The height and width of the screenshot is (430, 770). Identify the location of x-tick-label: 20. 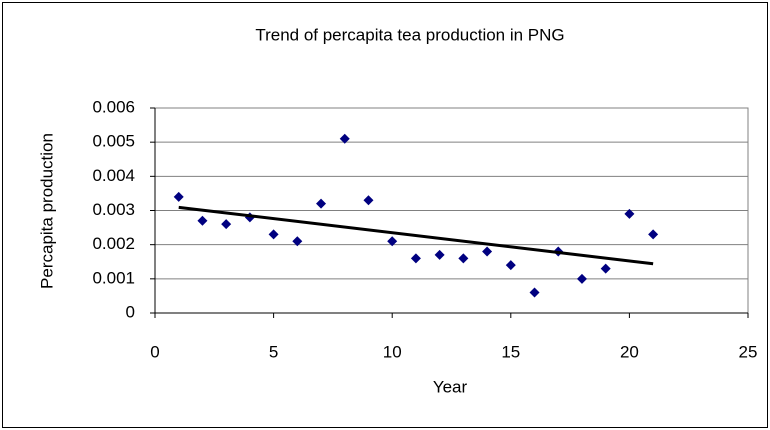
(629, 351).